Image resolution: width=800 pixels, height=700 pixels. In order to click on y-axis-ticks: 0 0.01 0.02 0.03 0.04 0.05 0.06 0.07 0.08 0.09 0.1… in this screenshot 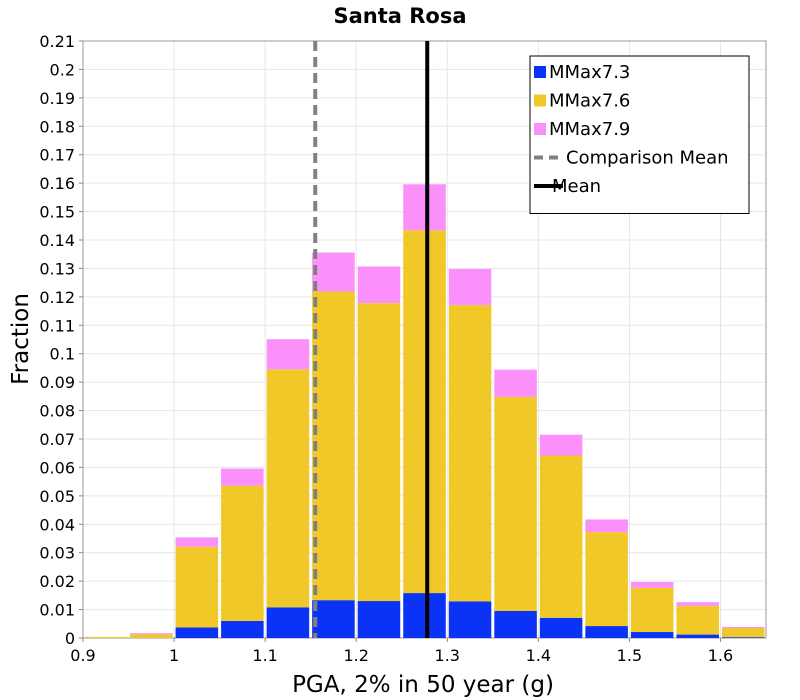, I will do `click(61, 340)`.